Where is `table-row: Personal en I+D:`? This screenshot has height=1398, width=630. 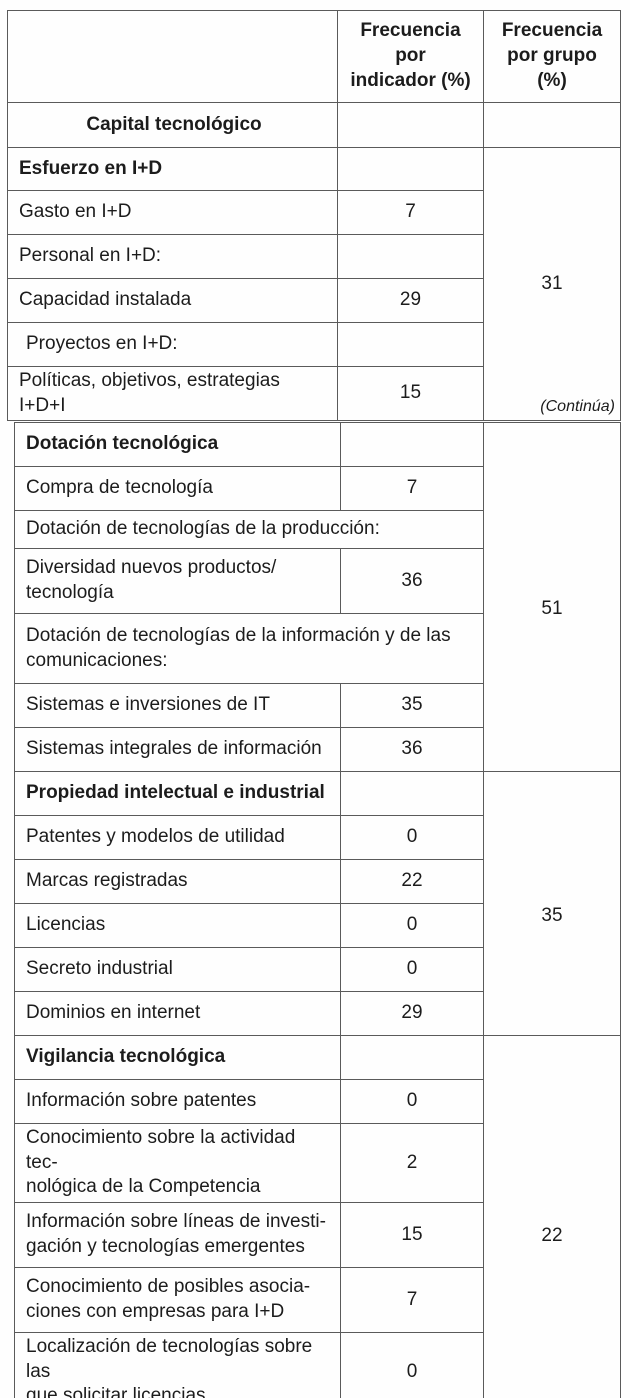 table-row: Personal en I+D: is located at coordinates (314, 256).